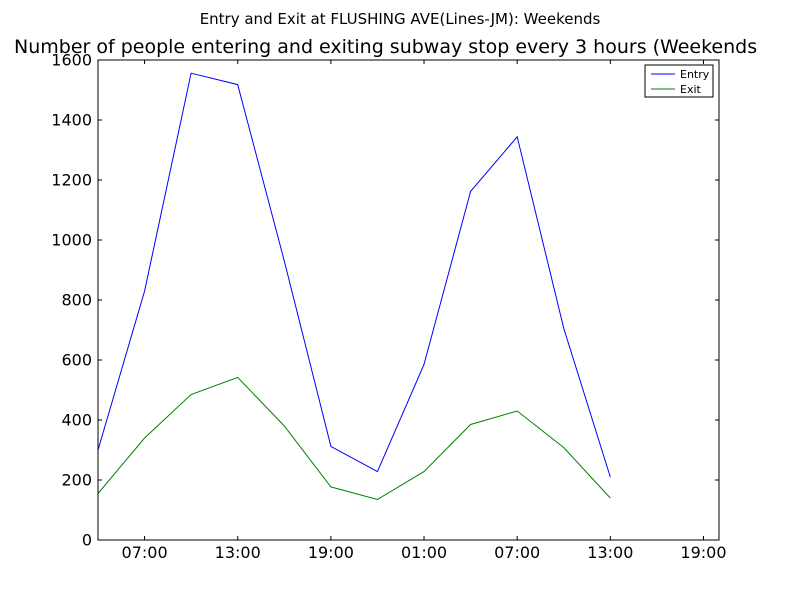 The width and height of the screenshot is (800, 600). I want to click on x-tick-label: 01:00, so click(424, 552).